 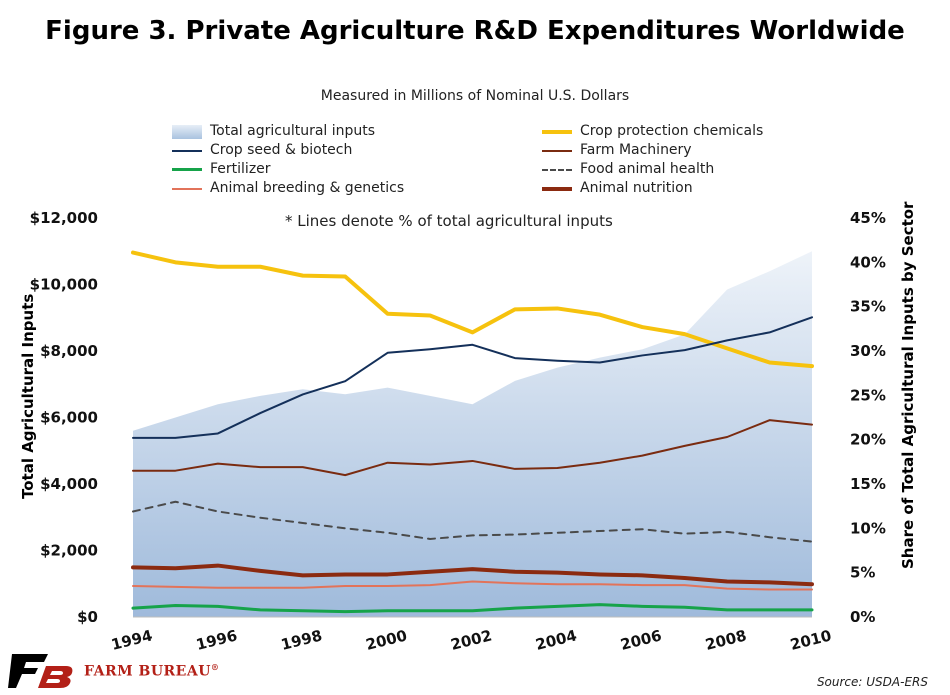 I want to click on y-left-tick-label: $12,000, so click(x=64, y=218).